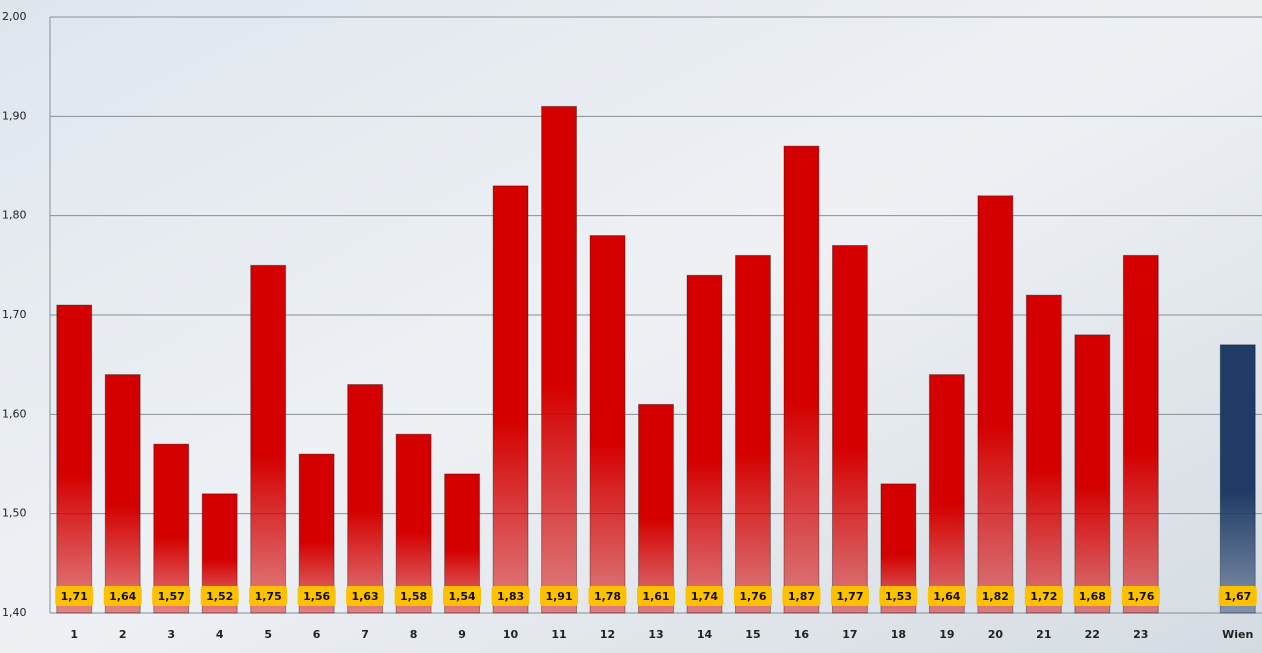 This screenshot has height=653, width=1262. Describe the element at coordinates (849, 634) in the screenshot. I see `x-tick-label: 17` at that location.